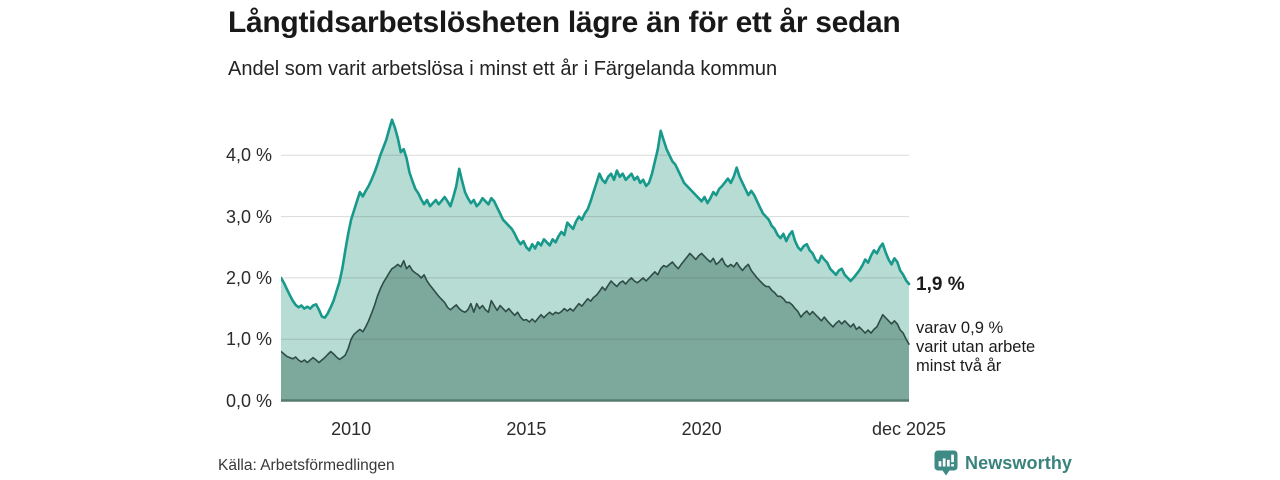 The width and height of the screenshot is (1280, 480). I want to click on y-tick-label: 0,0 %, so click(248, 400).